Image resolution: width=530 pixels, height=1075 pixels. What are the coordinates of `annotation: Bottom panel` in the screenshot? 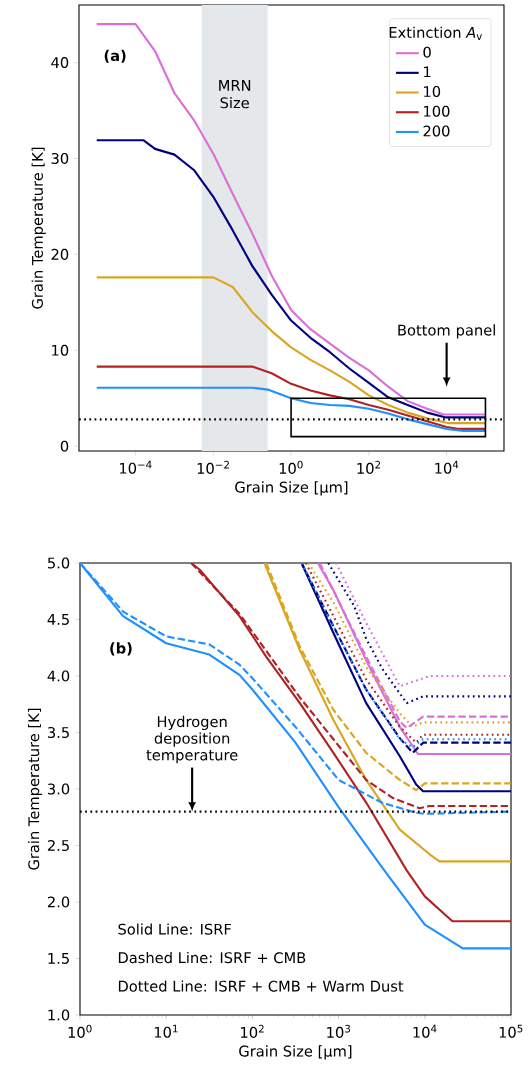 It's located at (446, 331).